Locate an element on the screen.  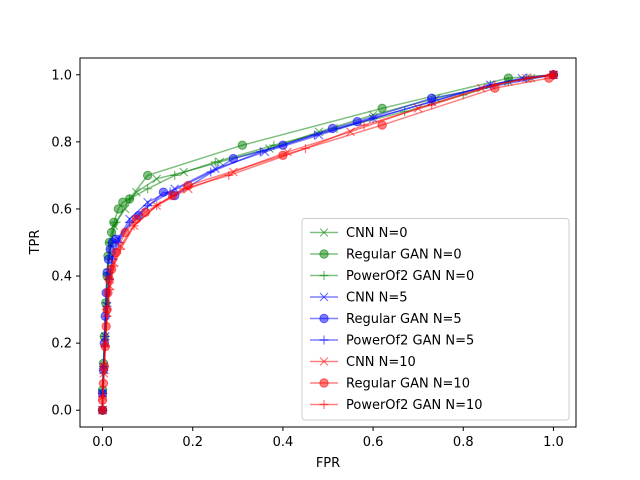
legend-entry: Regular GAN N=5 is located at coordinates (386, 319).